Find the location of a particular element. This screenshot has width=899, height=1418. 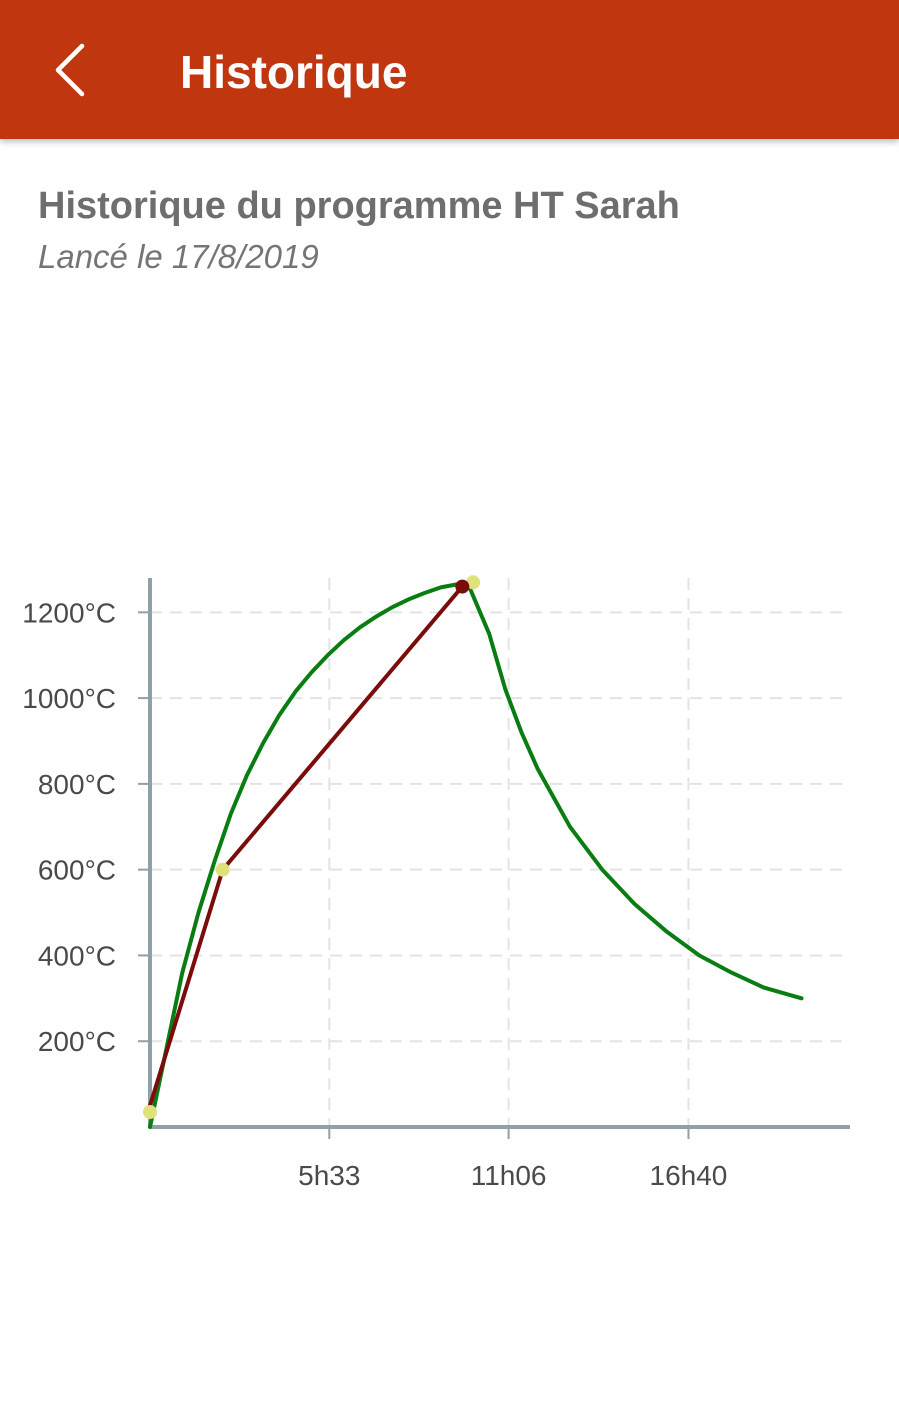

x-tick-label: 5h33 is located at coordinates (329, 1175).